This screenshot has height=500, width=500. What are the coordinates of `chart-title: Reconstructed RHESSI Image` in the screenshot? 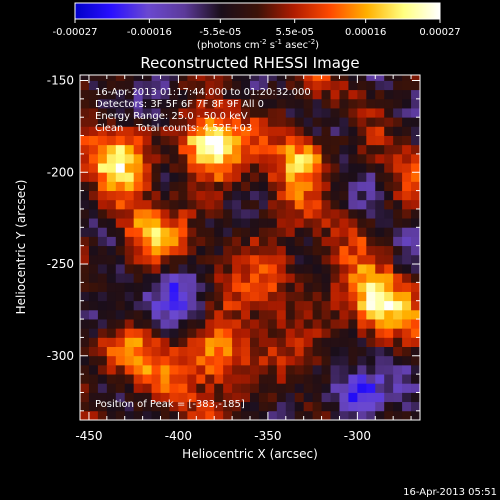 It's located at (249, 63).